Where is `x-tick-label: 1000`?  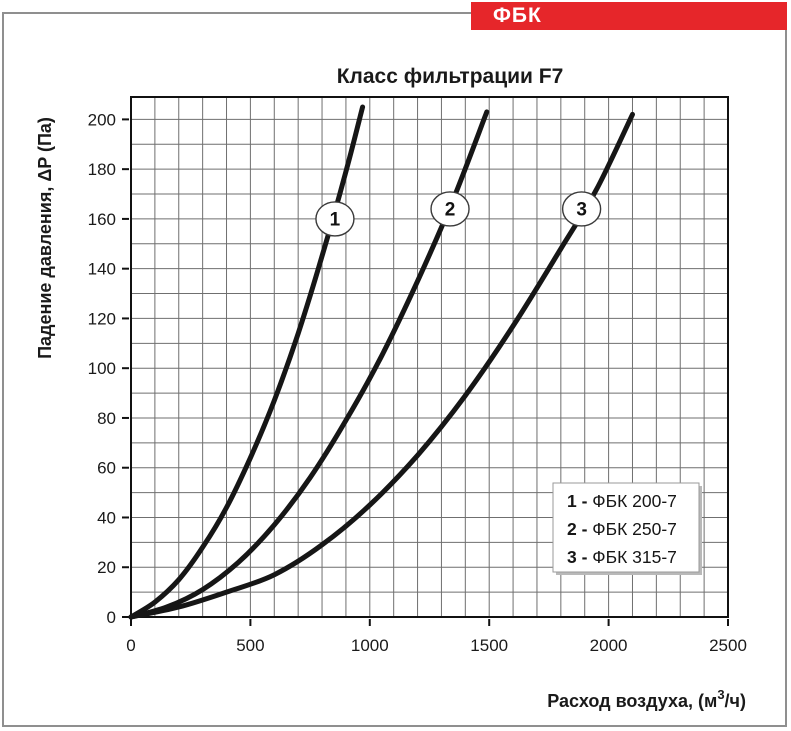
x-tick-label: 1000 is located at coordinates (370, 645).